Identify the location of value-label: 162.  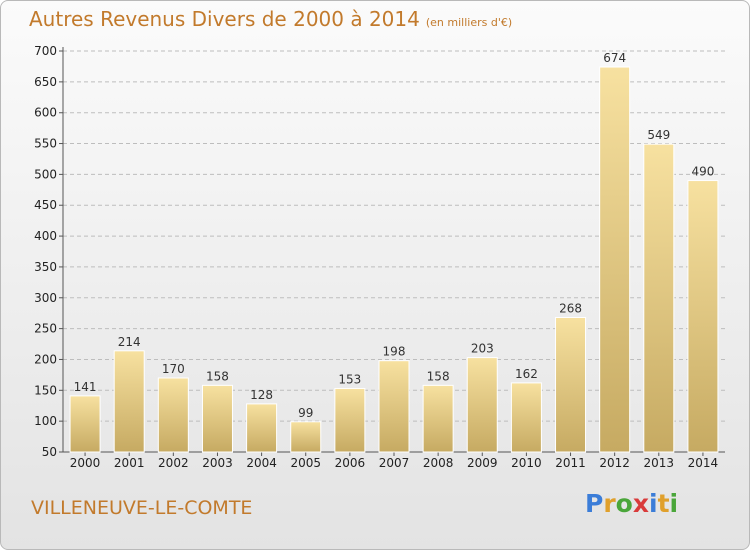
(526, 374).